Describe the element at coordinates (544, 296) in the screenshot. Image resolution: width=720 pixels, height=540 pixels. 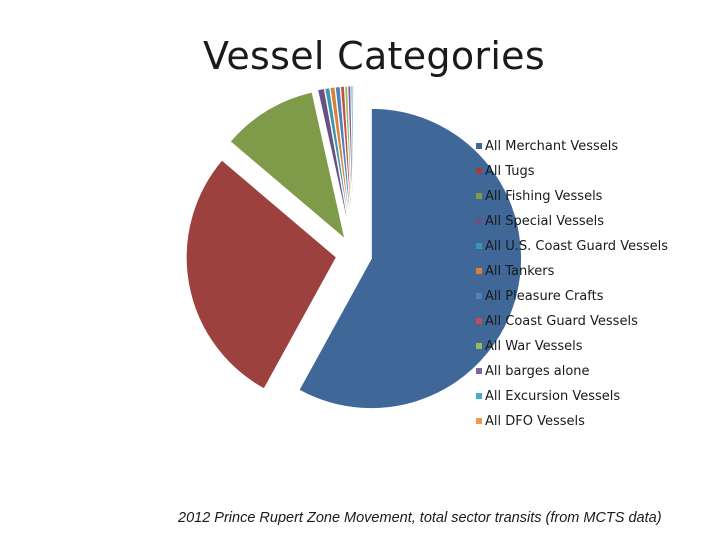
I see `legend-label: All Pleasure Crafts` at that location.